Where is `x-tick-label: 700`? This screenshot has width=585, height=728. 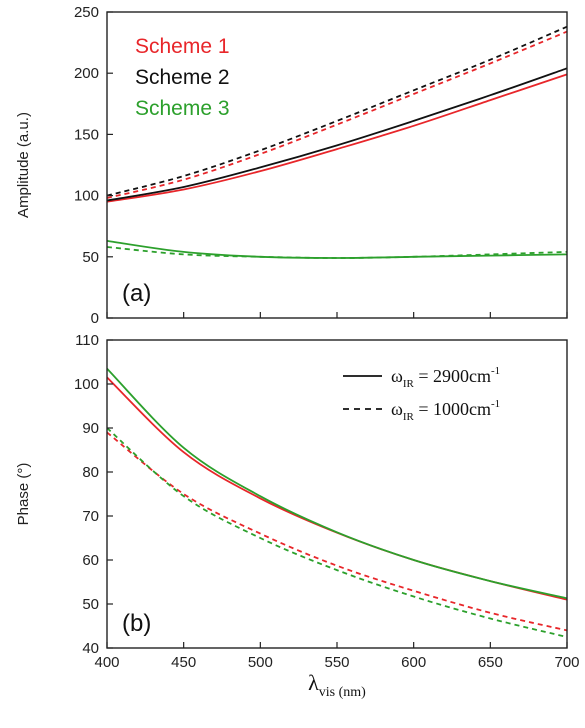
x-tick-label: 700 is located at coordinates (566, 662).